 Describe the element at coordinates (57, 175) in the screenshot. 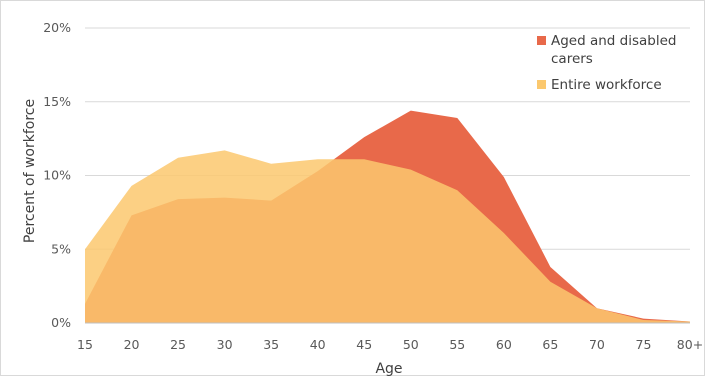

I see `y-tick-label: 10%` at that location.